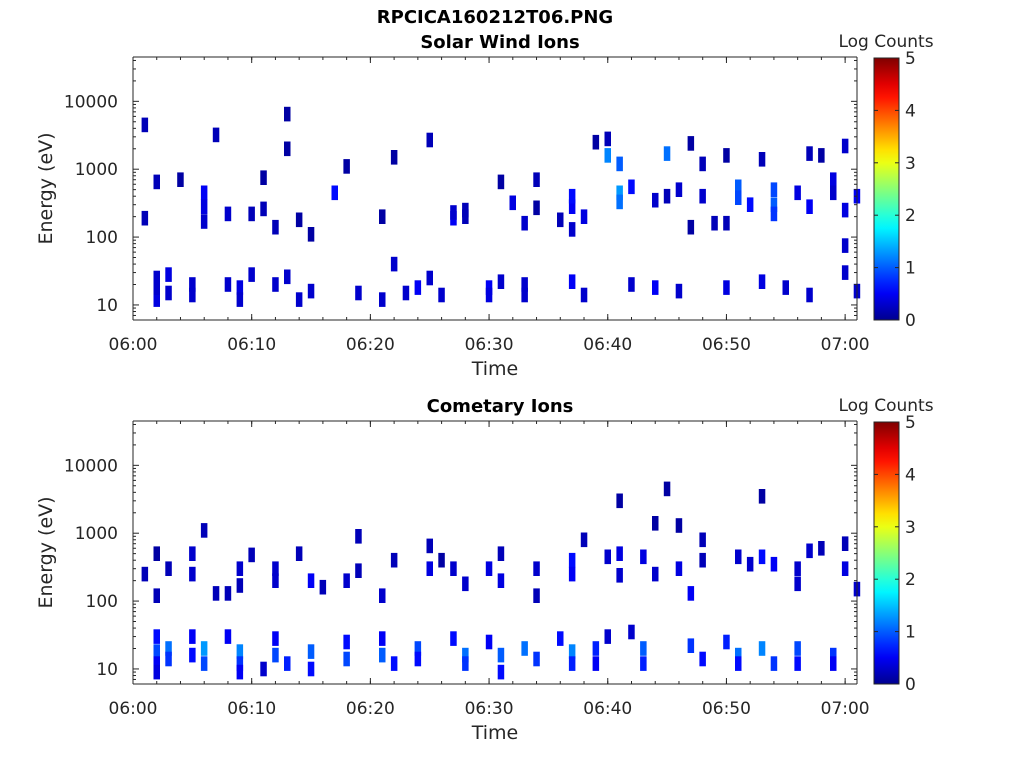  Describe the element at coordinates (495, 17) in the screenshot. I see `figure-title: RPCICA160212T06.PNG` at that location.